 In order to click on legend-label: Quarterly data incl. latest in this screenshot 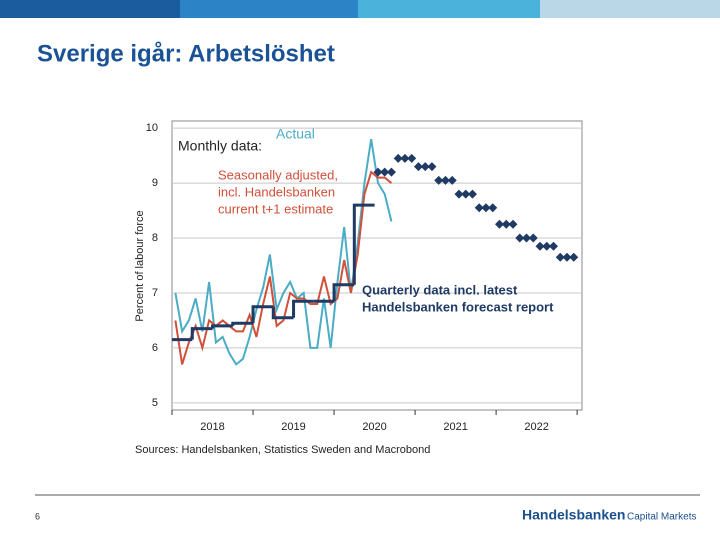, I will do `click(440, 289)`.